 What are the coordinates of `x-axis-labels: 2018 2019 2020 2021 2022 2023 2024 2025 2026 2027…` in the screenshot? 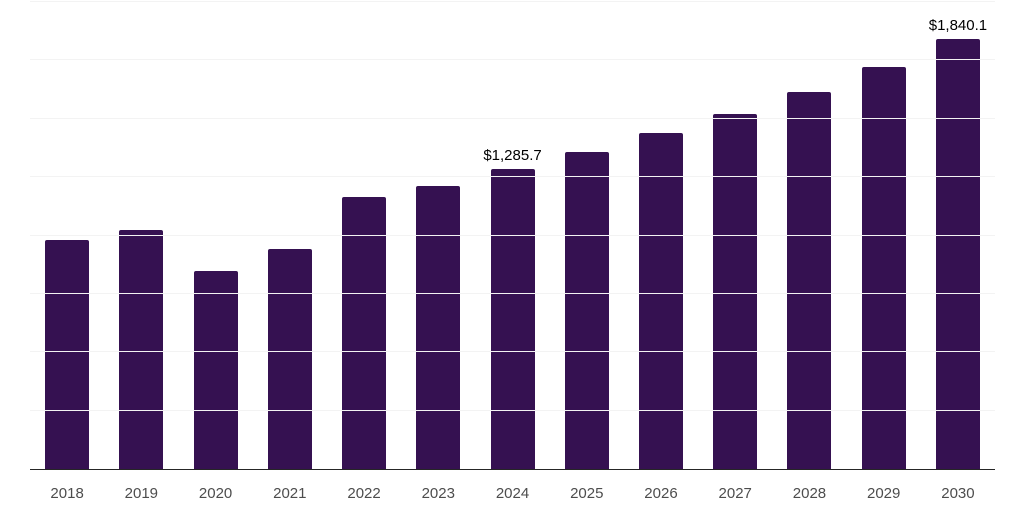 It's located at (512, 494).